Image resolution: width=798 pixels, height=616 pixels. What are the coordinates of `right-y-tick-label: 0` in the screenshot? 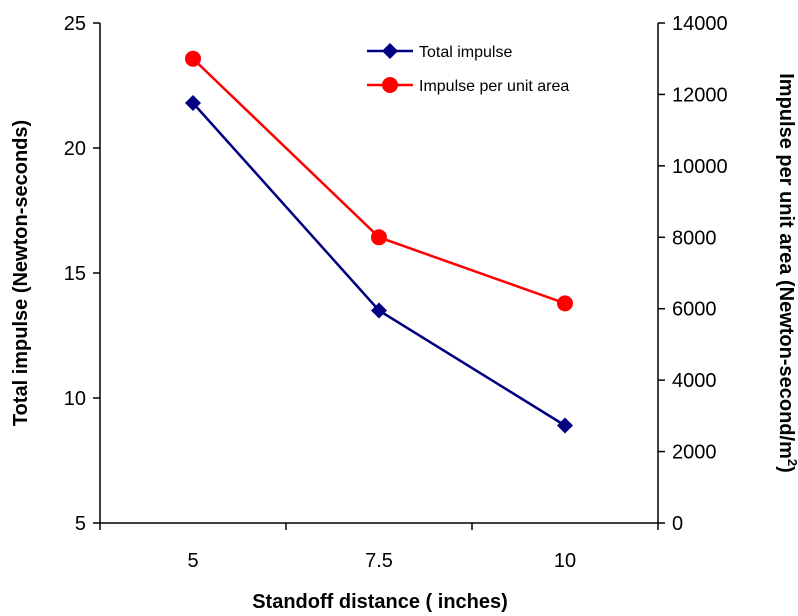 It's located at (677, 524).